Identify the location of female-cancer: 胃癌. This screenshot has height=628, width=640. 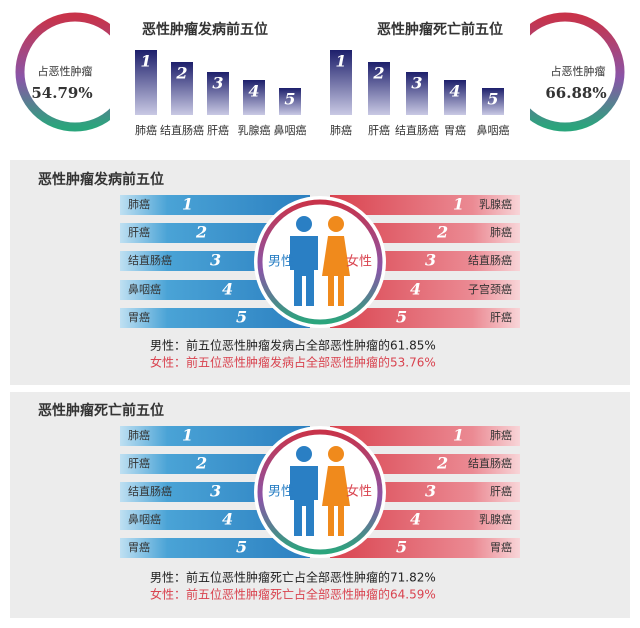
(501, 547).